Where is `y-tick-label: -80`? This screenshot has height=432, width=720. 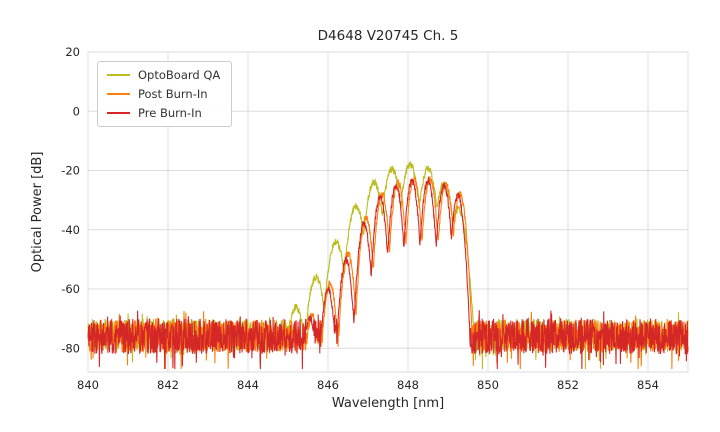 y-tick-label: -80 is located at coordinates (70, 348).